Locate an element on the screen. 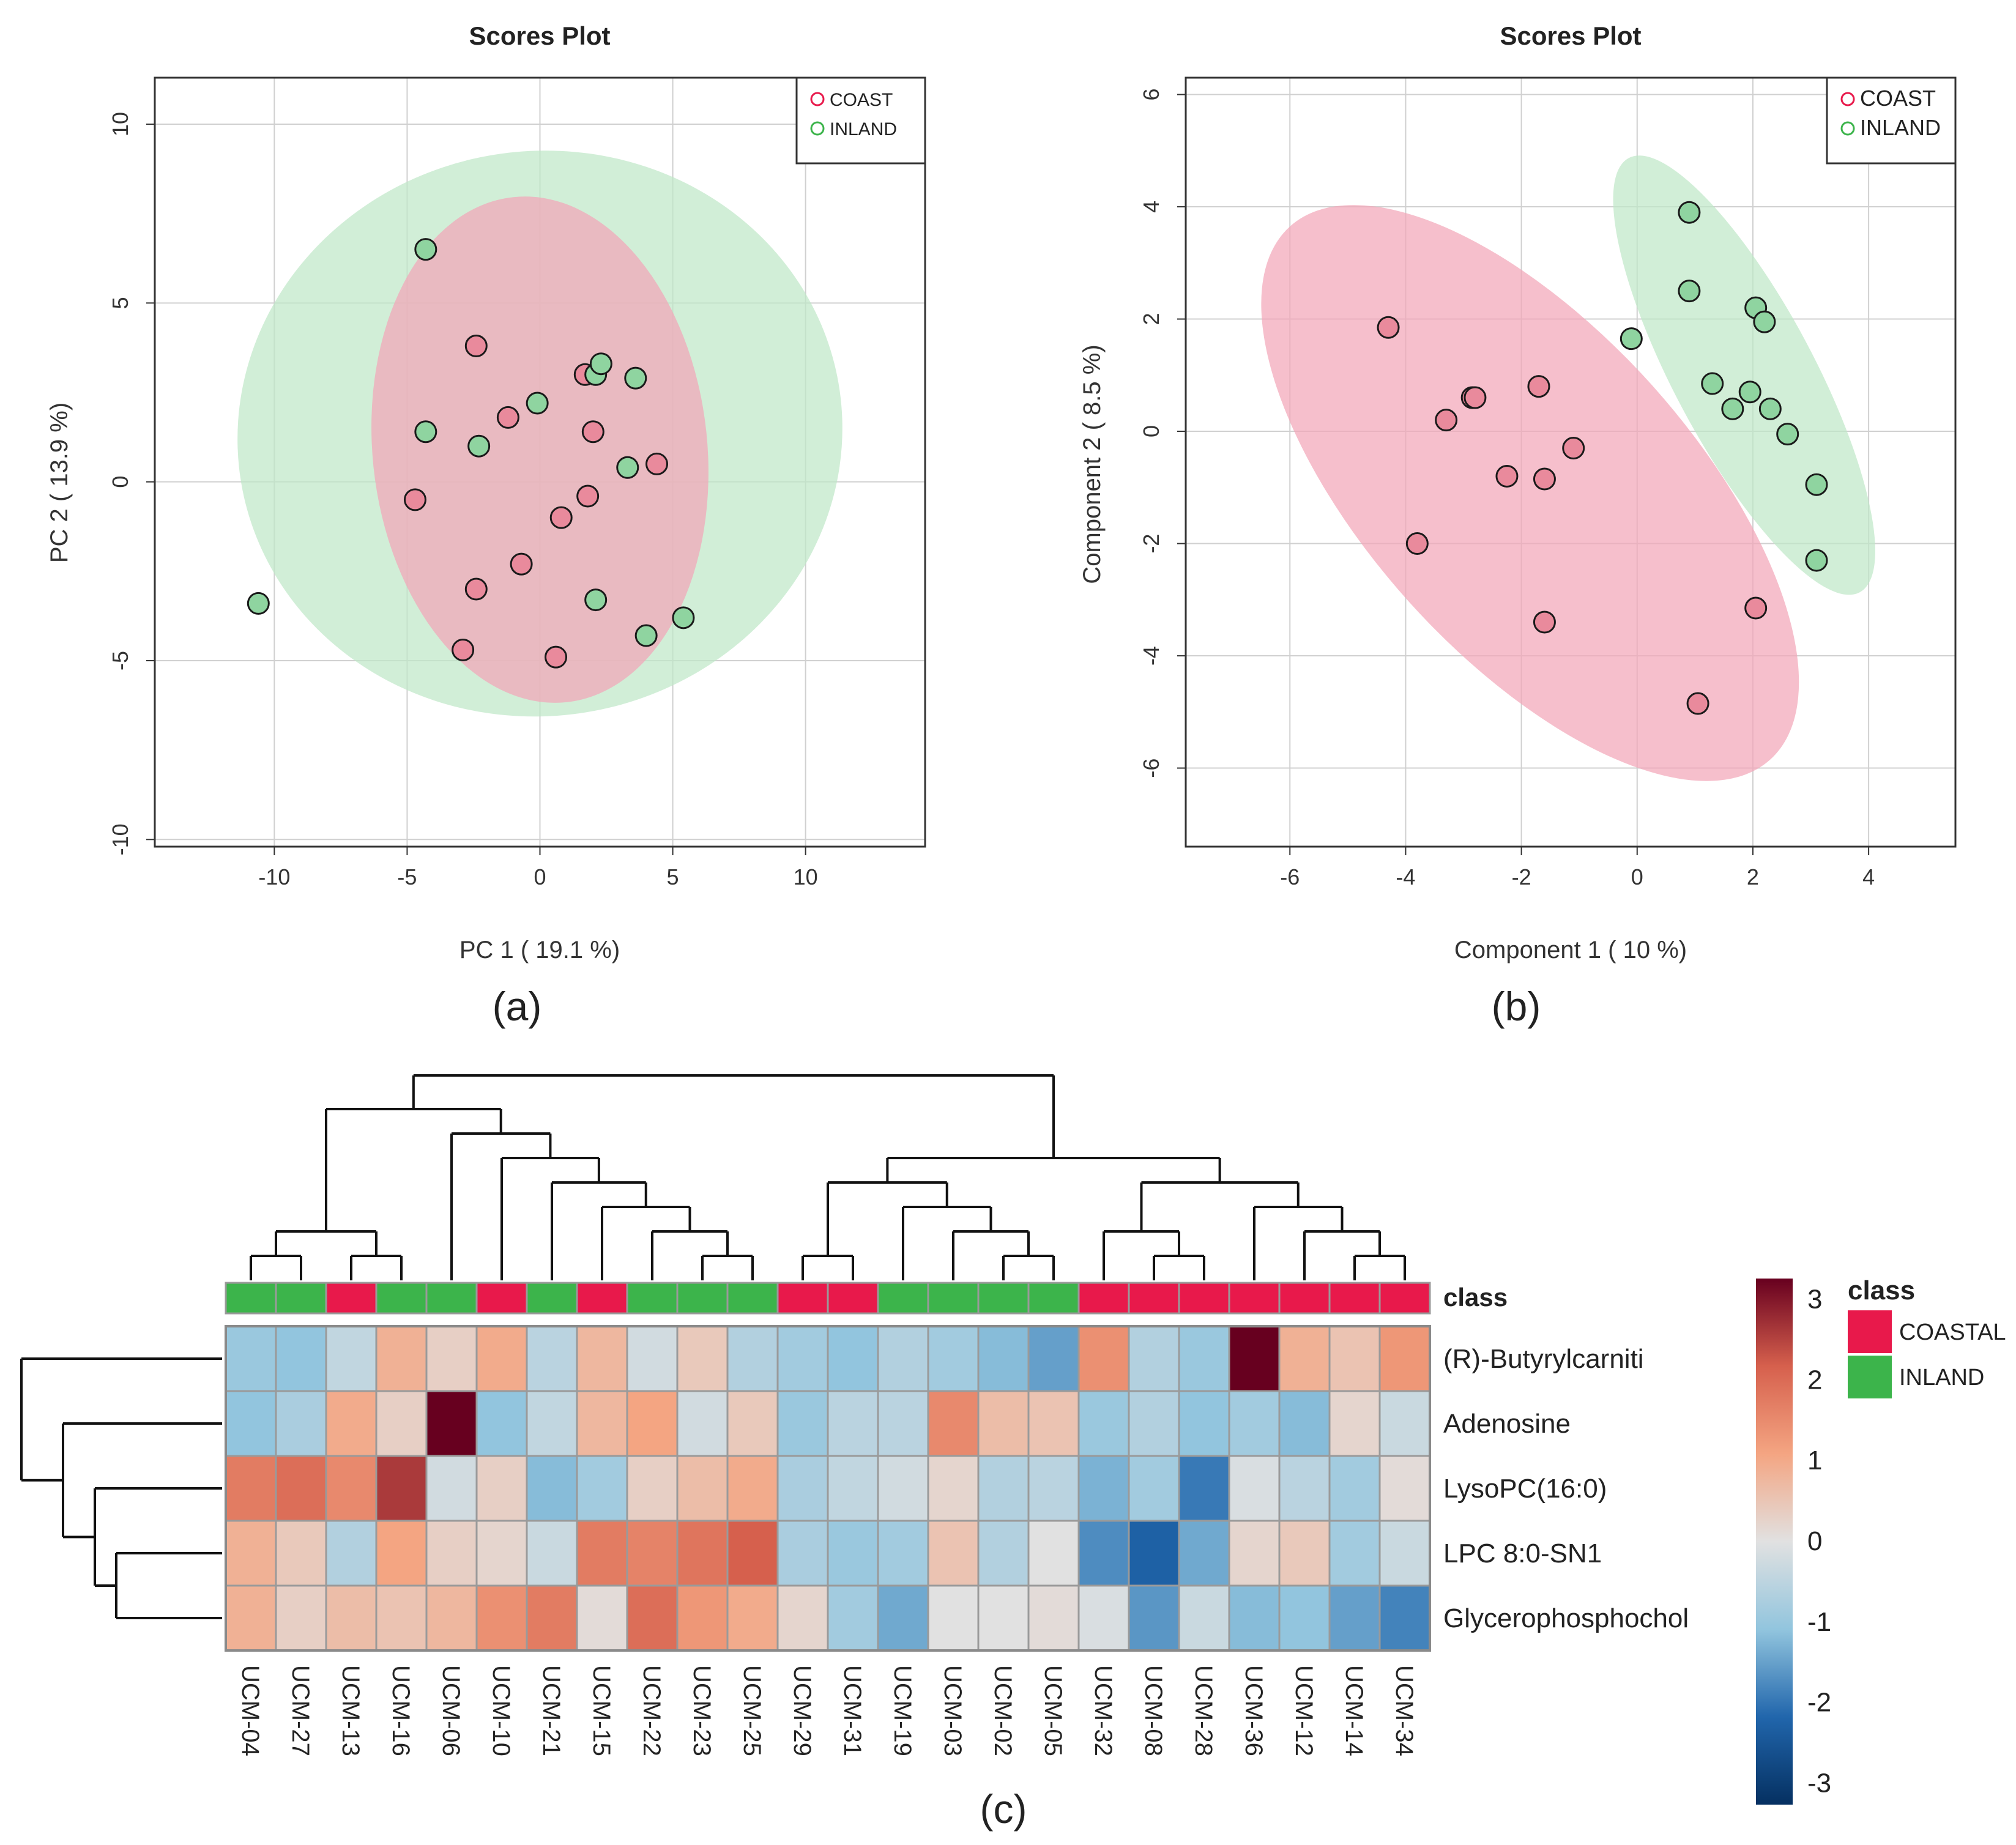  row-label: Glycerophosphochol is located at coordinates (1566, 1618).